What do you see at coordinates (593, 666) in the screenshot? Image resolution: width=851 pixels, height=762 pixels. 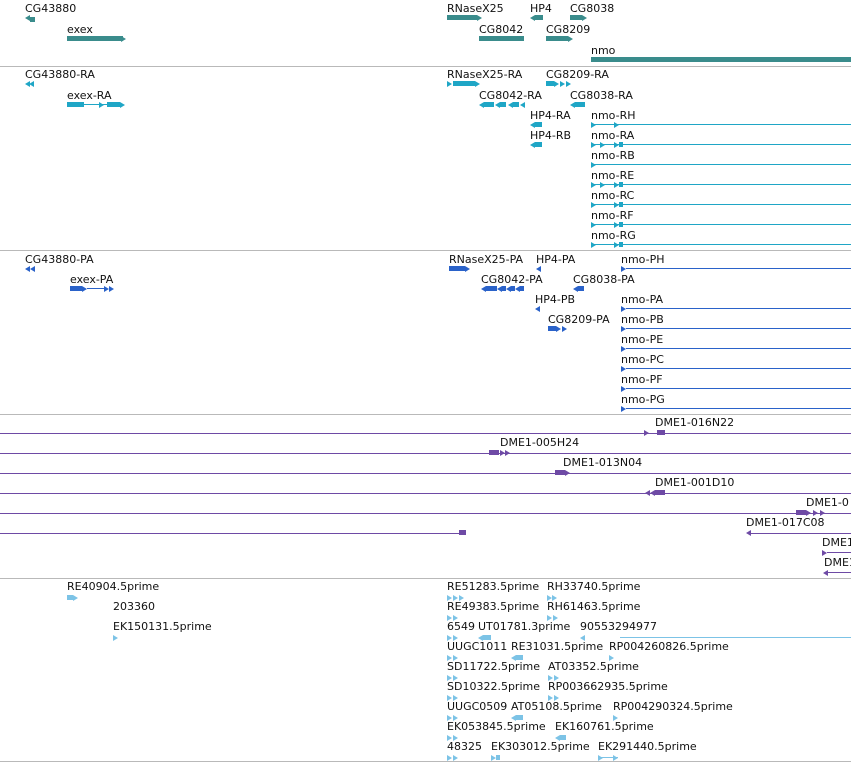 I see `feature-label: AT03352.5prime` at bounding box center [593, 666].